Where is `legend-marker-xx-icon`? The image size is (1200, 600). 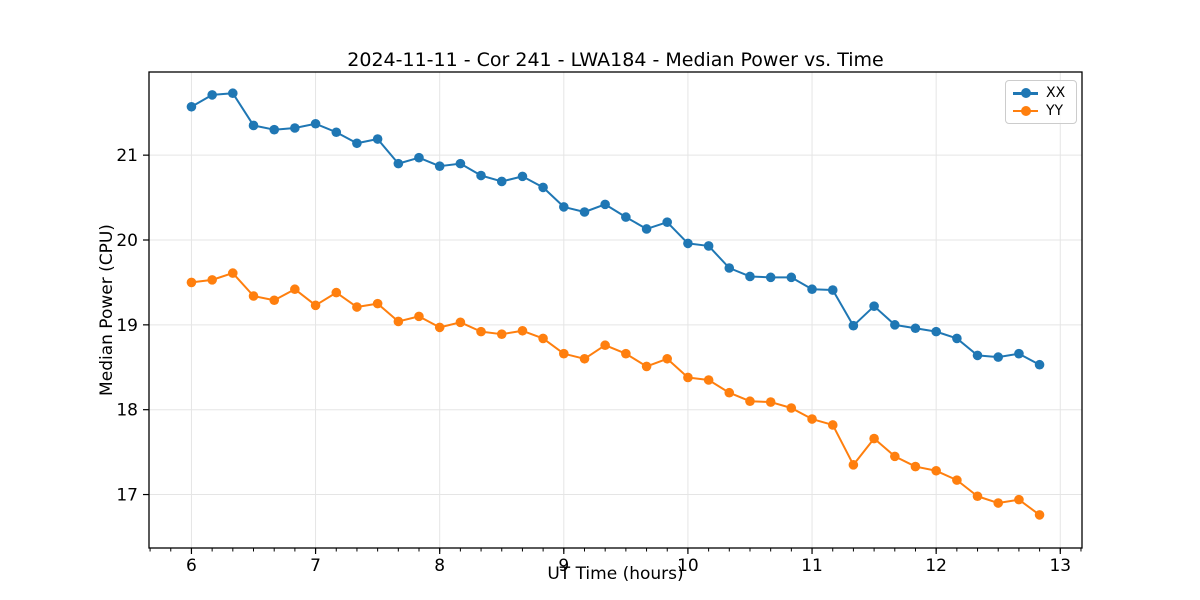
legend-marker-xx-icon is located at coordinates (1025, 93).